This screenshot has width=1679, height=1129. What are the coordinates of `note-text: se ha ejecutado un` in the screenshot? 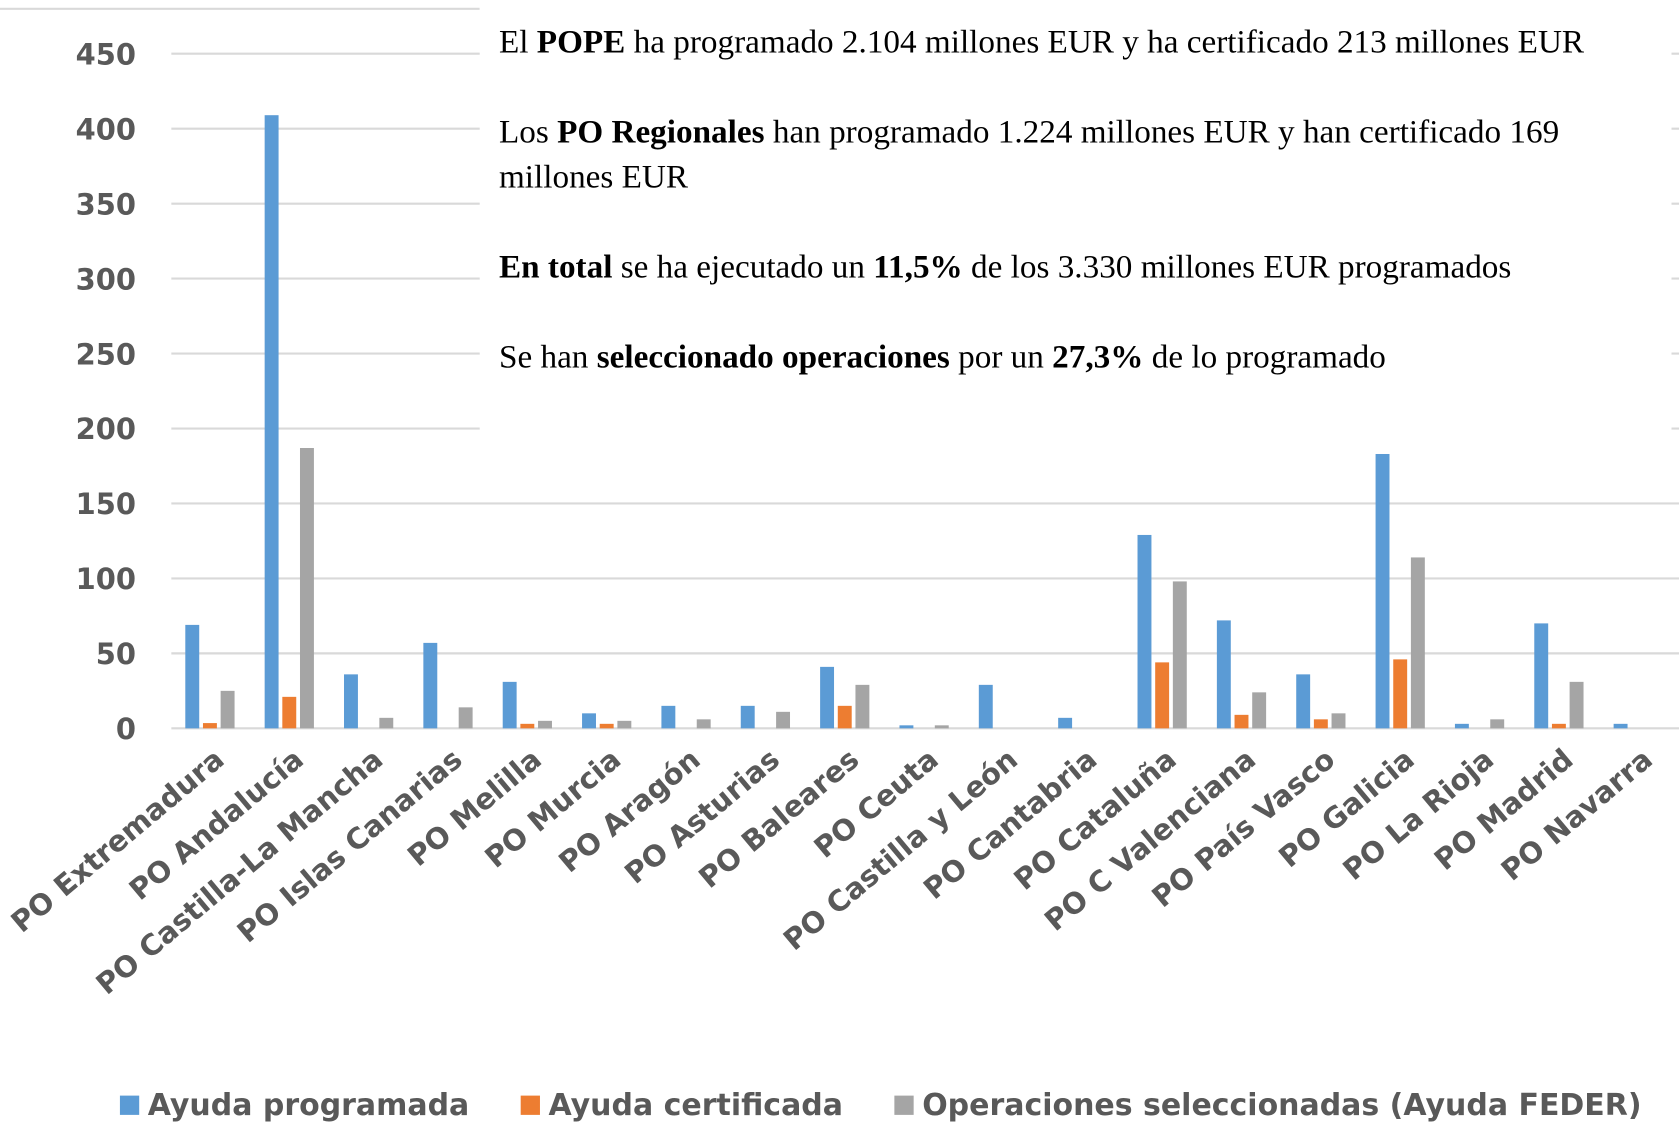 It's located at (743, 266).